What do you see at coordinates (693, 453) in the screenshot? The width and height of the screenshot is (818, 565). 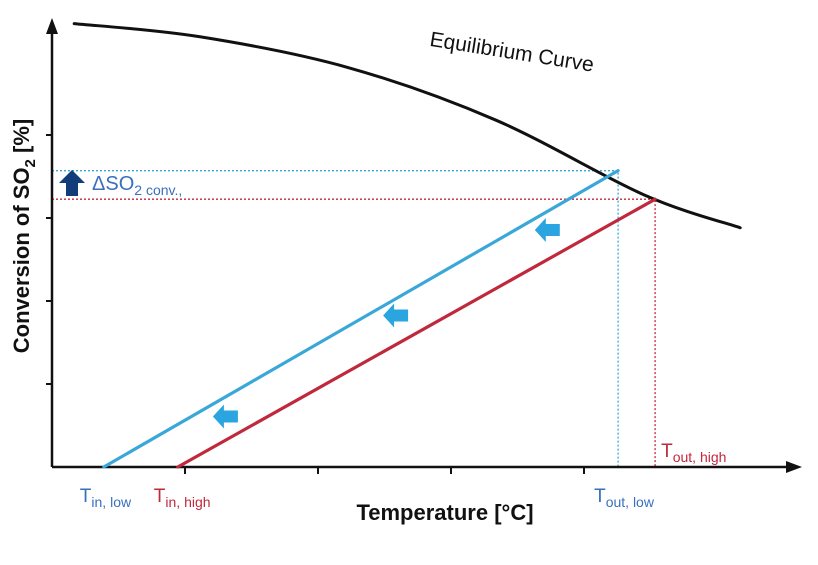 I see `t-out-high-label: Tout, high` at bounding box center [693, 453].